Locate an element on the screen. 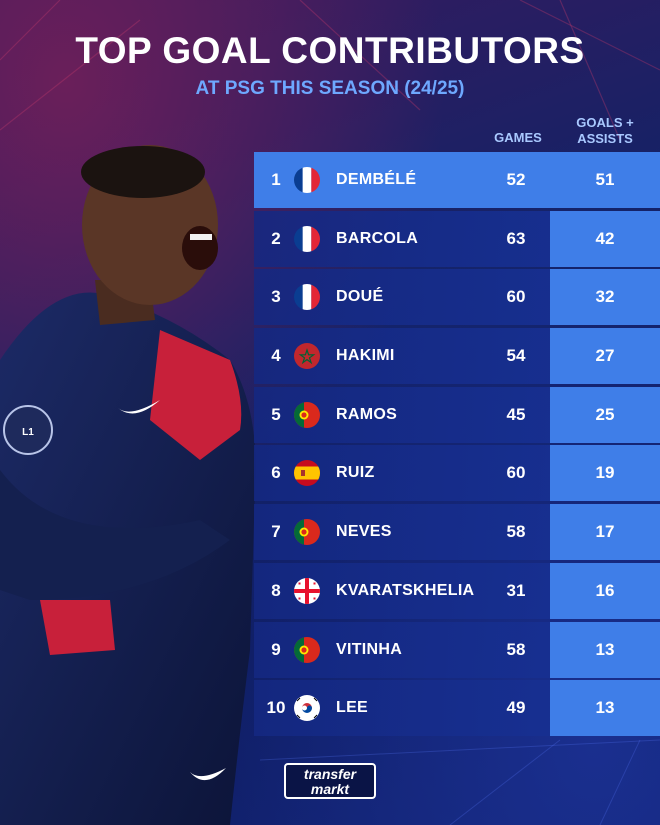 The image size is (660, 825). table-row: 7 NEVES 58 17 is located at coordinates (457, 532).